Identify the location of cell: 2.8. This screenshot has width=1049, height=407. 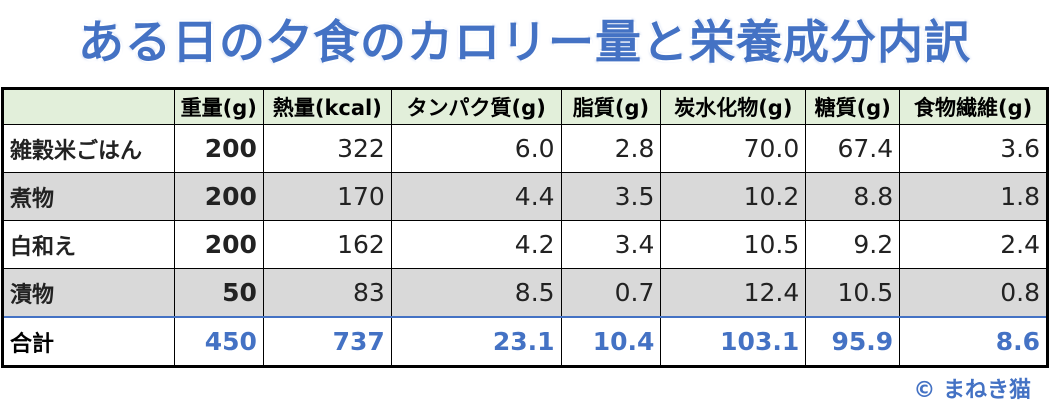
(611, 148).